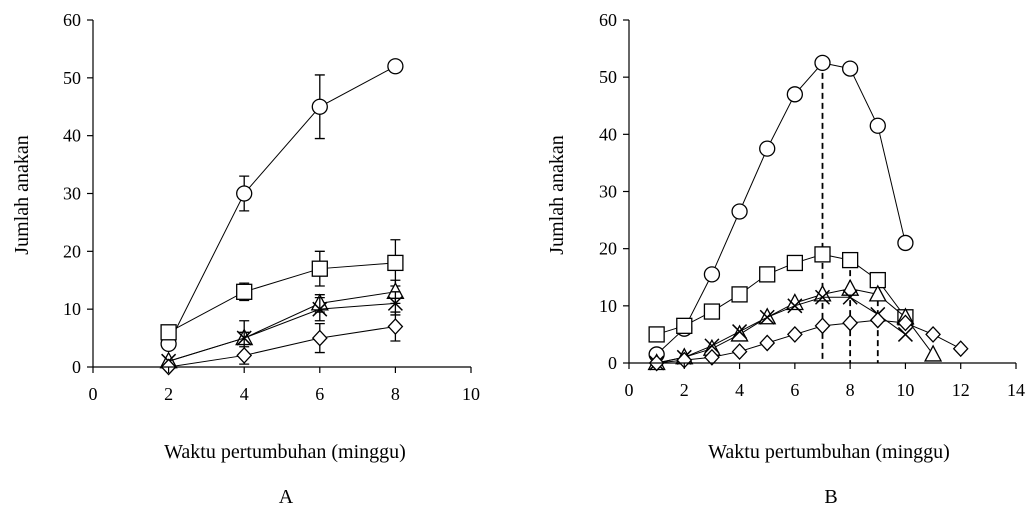 The width and height of the screenshot is (1032, 508). What do you see at coordinates (830, 497) in the screenshot?
I see `panel-label-b: B` at bounding box center [830, 497].